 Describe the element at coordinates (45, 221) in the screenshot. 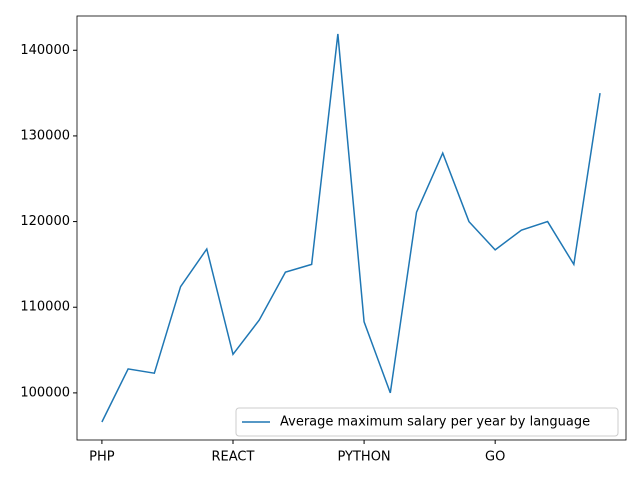

I see `y-tick-label: 120000` at that location.